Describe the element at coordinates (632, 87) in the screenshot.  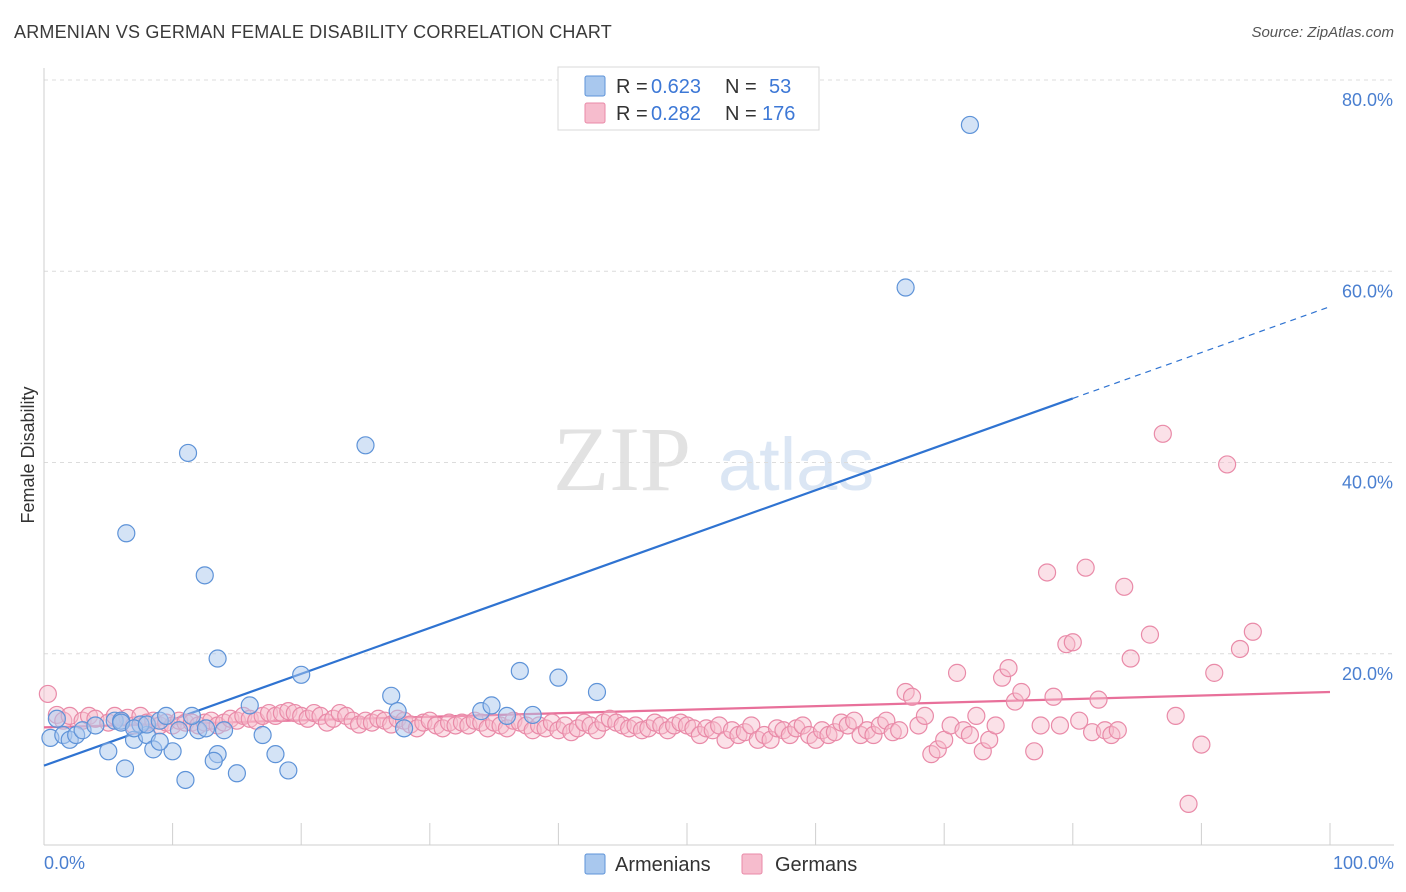
I see `legend-armenian-r-label: R =` at that location.